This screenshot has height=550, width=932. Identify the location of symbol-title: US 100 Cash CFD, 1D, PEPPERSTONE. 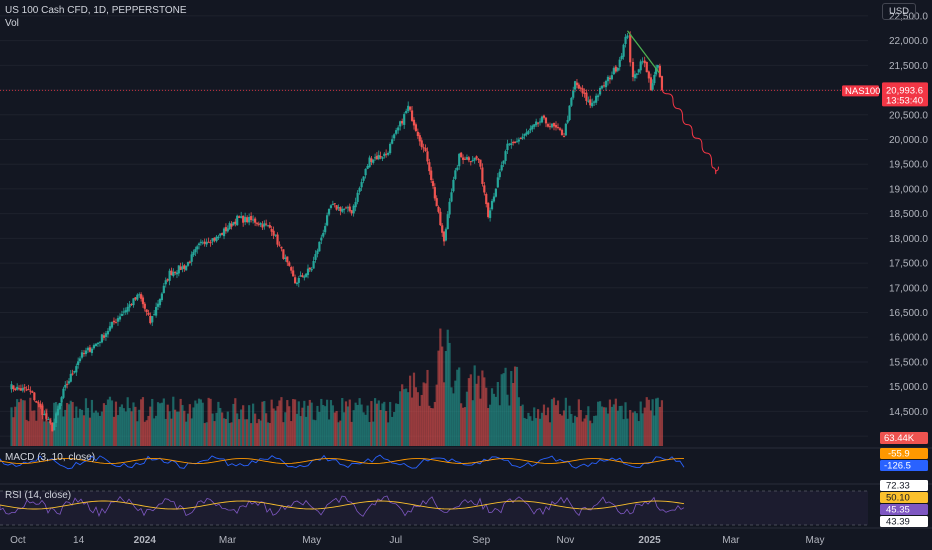
(96, 10).